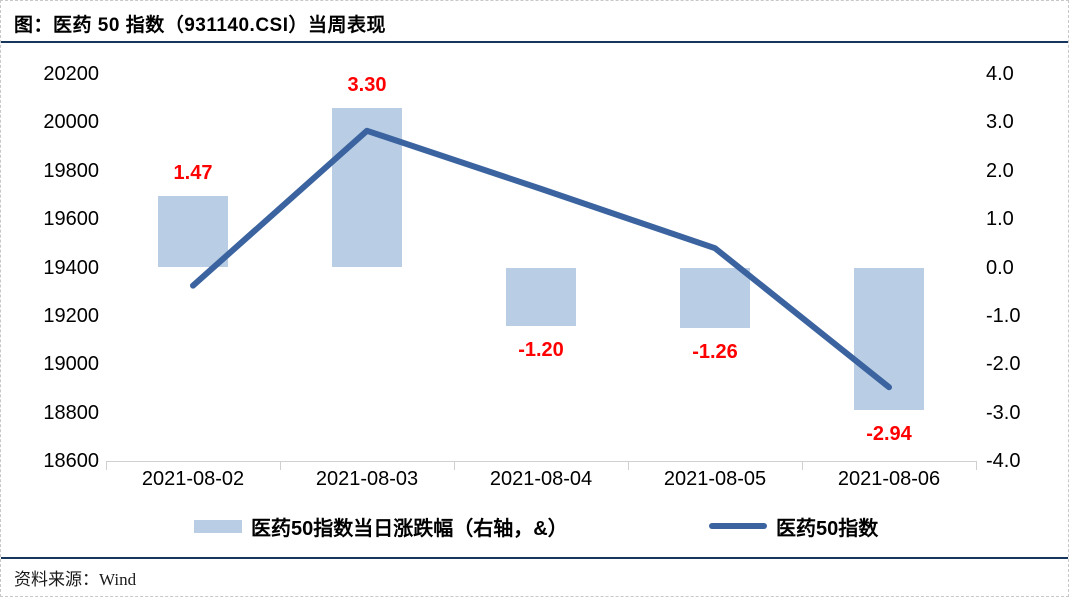 The image size is (1069, 597). Describe the element at coordinates (200, 25) in the screenshot. I see `chart-title: 图：医药 50 指数（931140.CSI）当周表现` at that location.